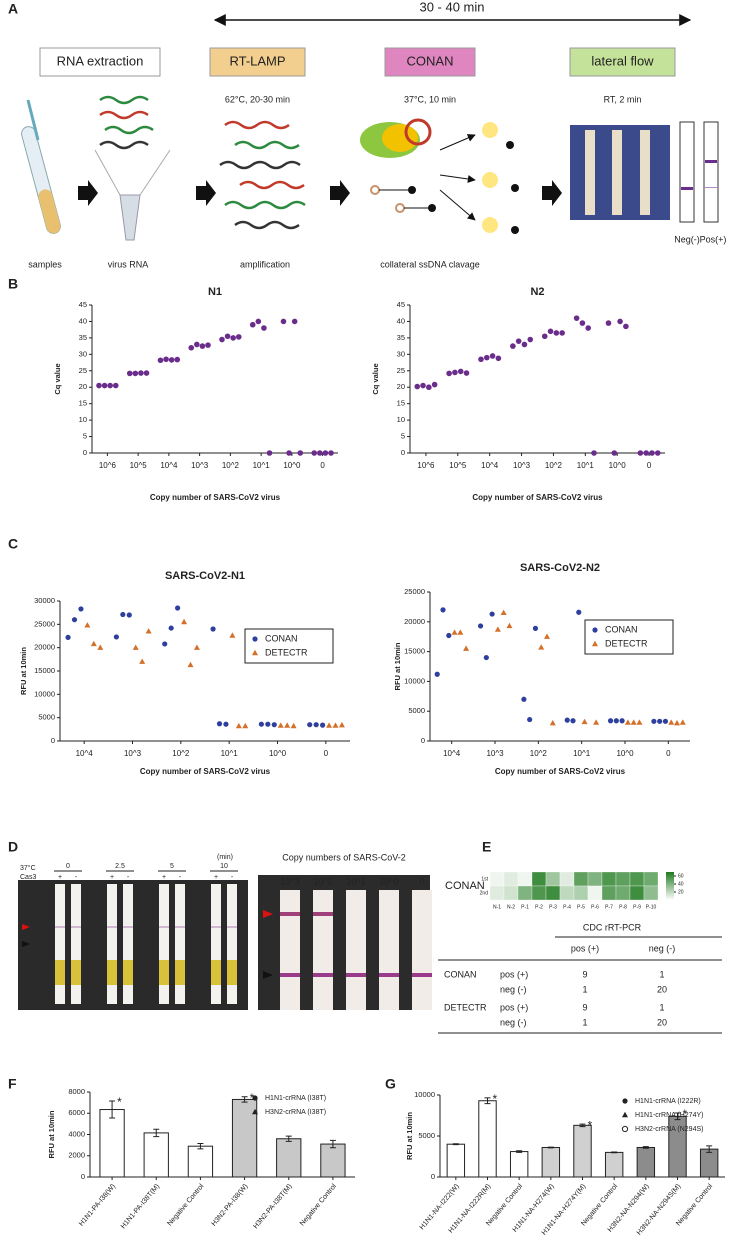 This screenshot has width=736, height=1255. Describe the element at coordinates (286, 652) in the screenshot. I see `legend-label: DETECTR` at that location.